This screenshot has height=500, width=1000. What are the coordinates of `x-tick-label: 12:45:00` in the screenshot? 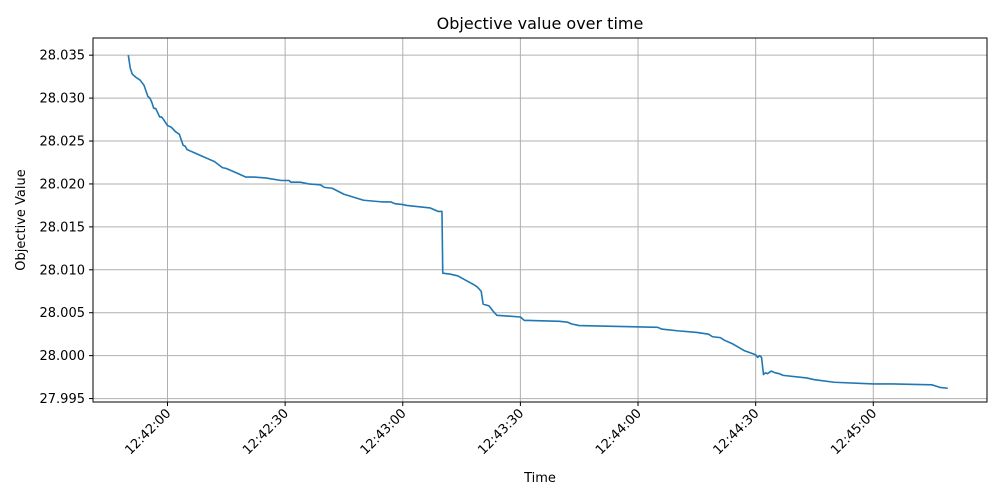 It's located at (854, 432).